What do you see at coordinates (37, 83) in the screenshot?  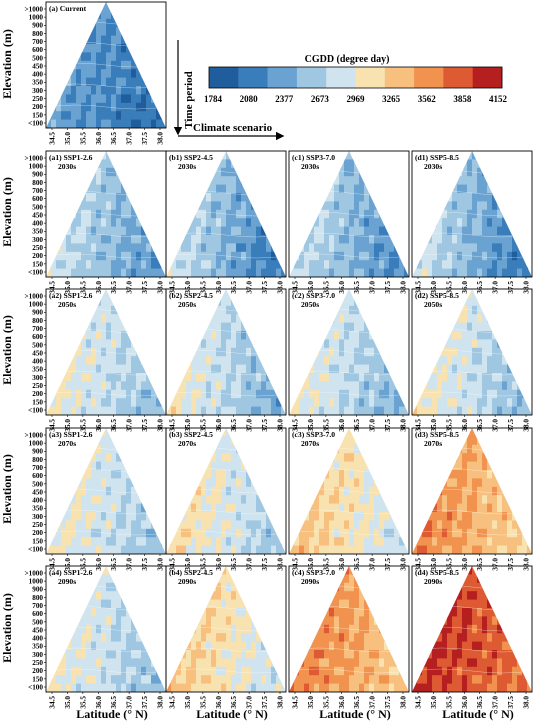 I see `y-tick-label: 350` at bounding box center [37, 83].